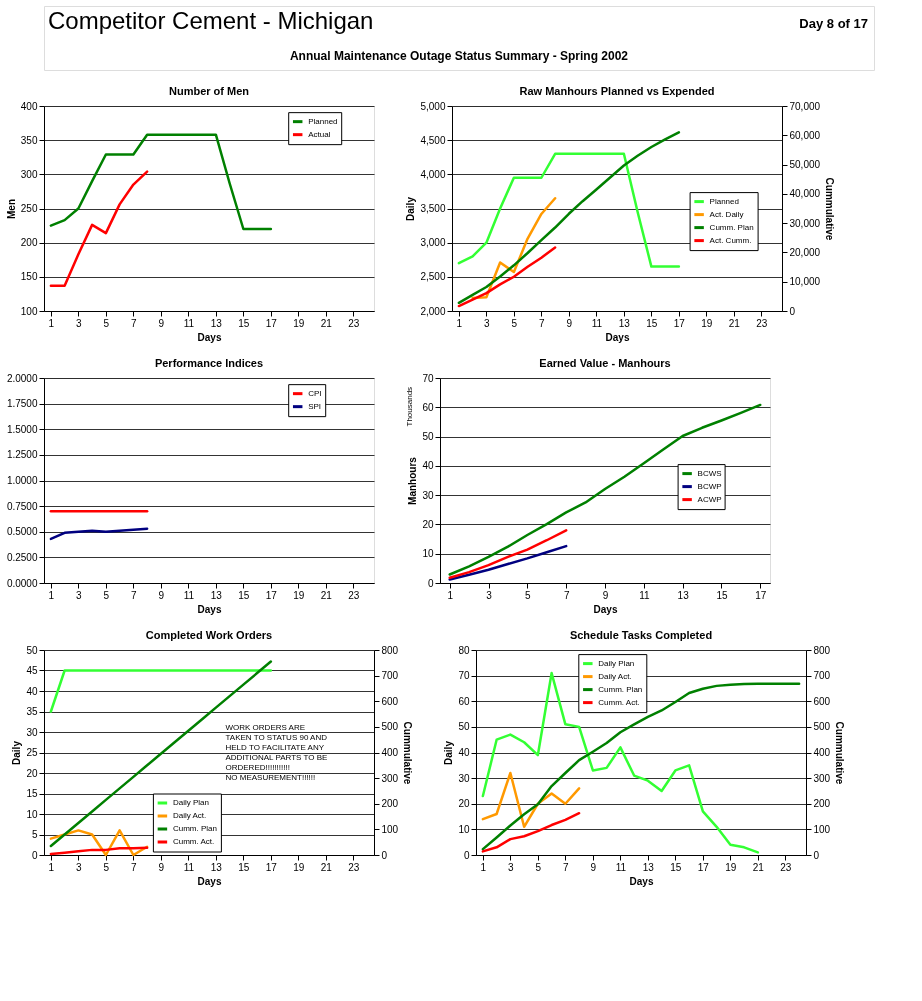  I want to click on y2-tick-label: 300, so click(822, 778).